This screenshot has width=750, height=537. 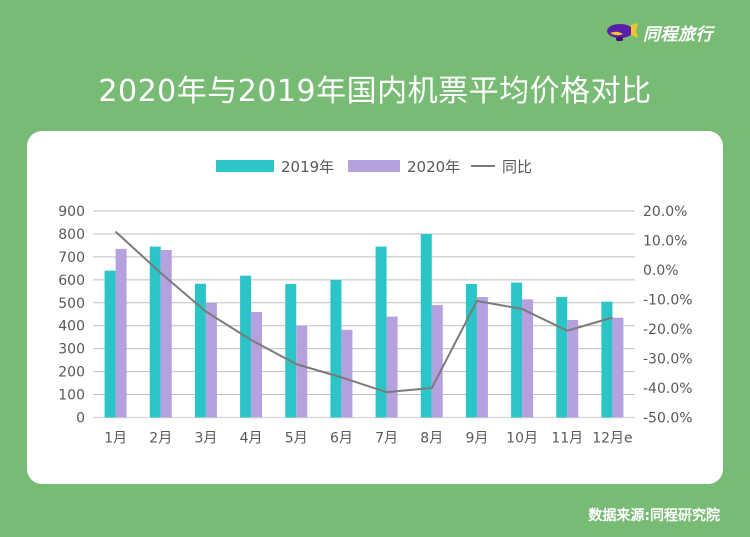 What do you see at coordinates (678, 34) in the screenshot?
I see `brand-name: 同程旅行` at bounding box center [678, 34].